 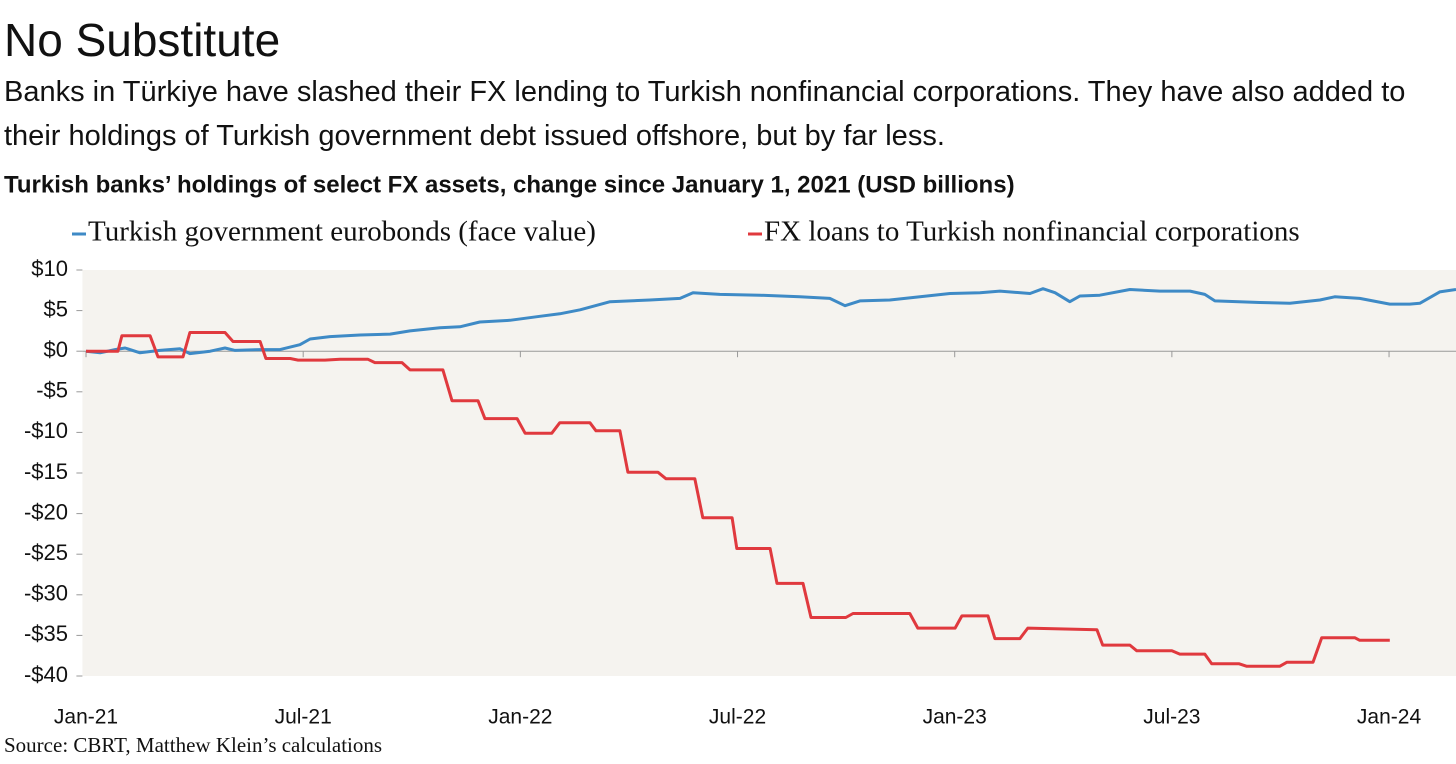 What do you see at coordinates (52, 390) in the screenshot?
I see `y-tick-label: -$5` at bounding box center [52, 390].